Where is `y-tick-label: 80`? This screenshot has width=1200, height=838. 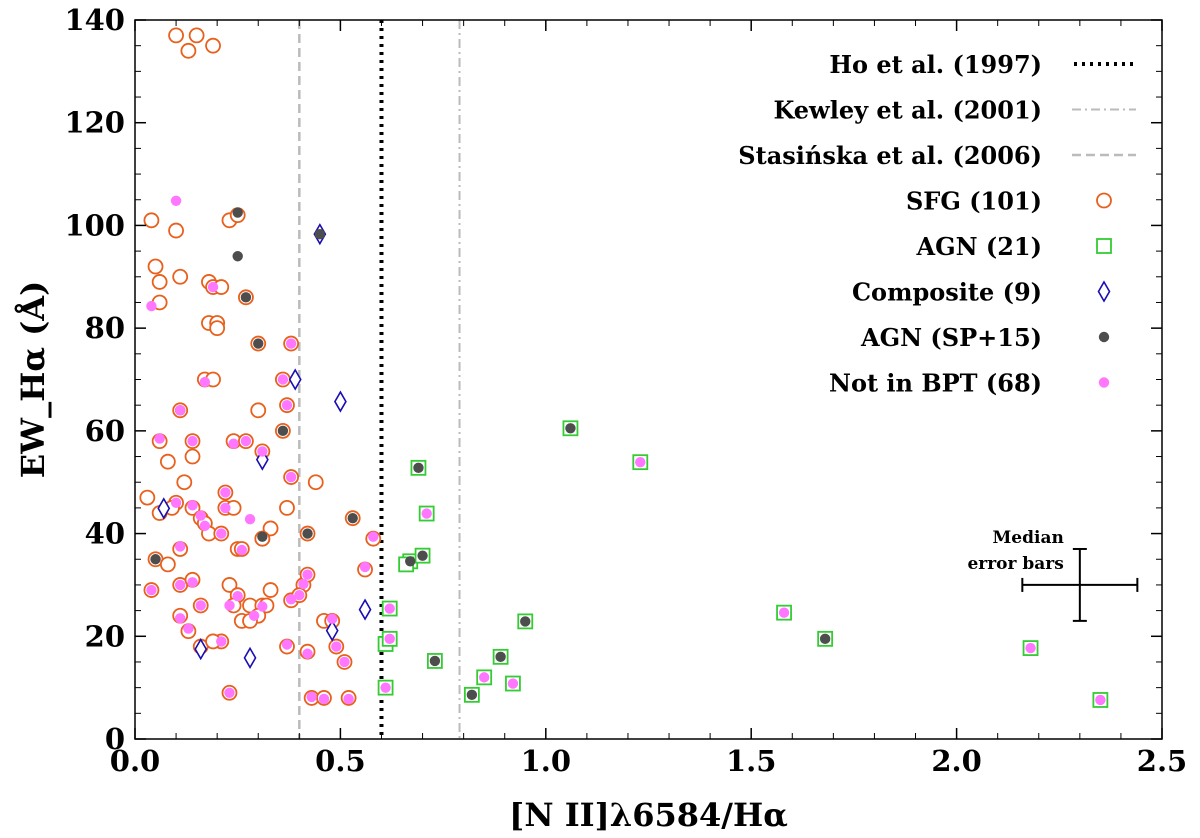 y-tick-label: 80 is located at coordinates (105, 328).